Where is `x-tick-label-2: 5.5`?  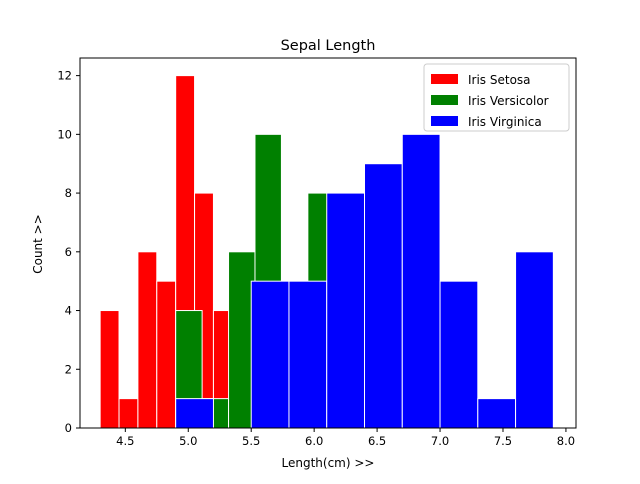
x-tick-label-2: 5.5 is located at coordinates (251, 441).